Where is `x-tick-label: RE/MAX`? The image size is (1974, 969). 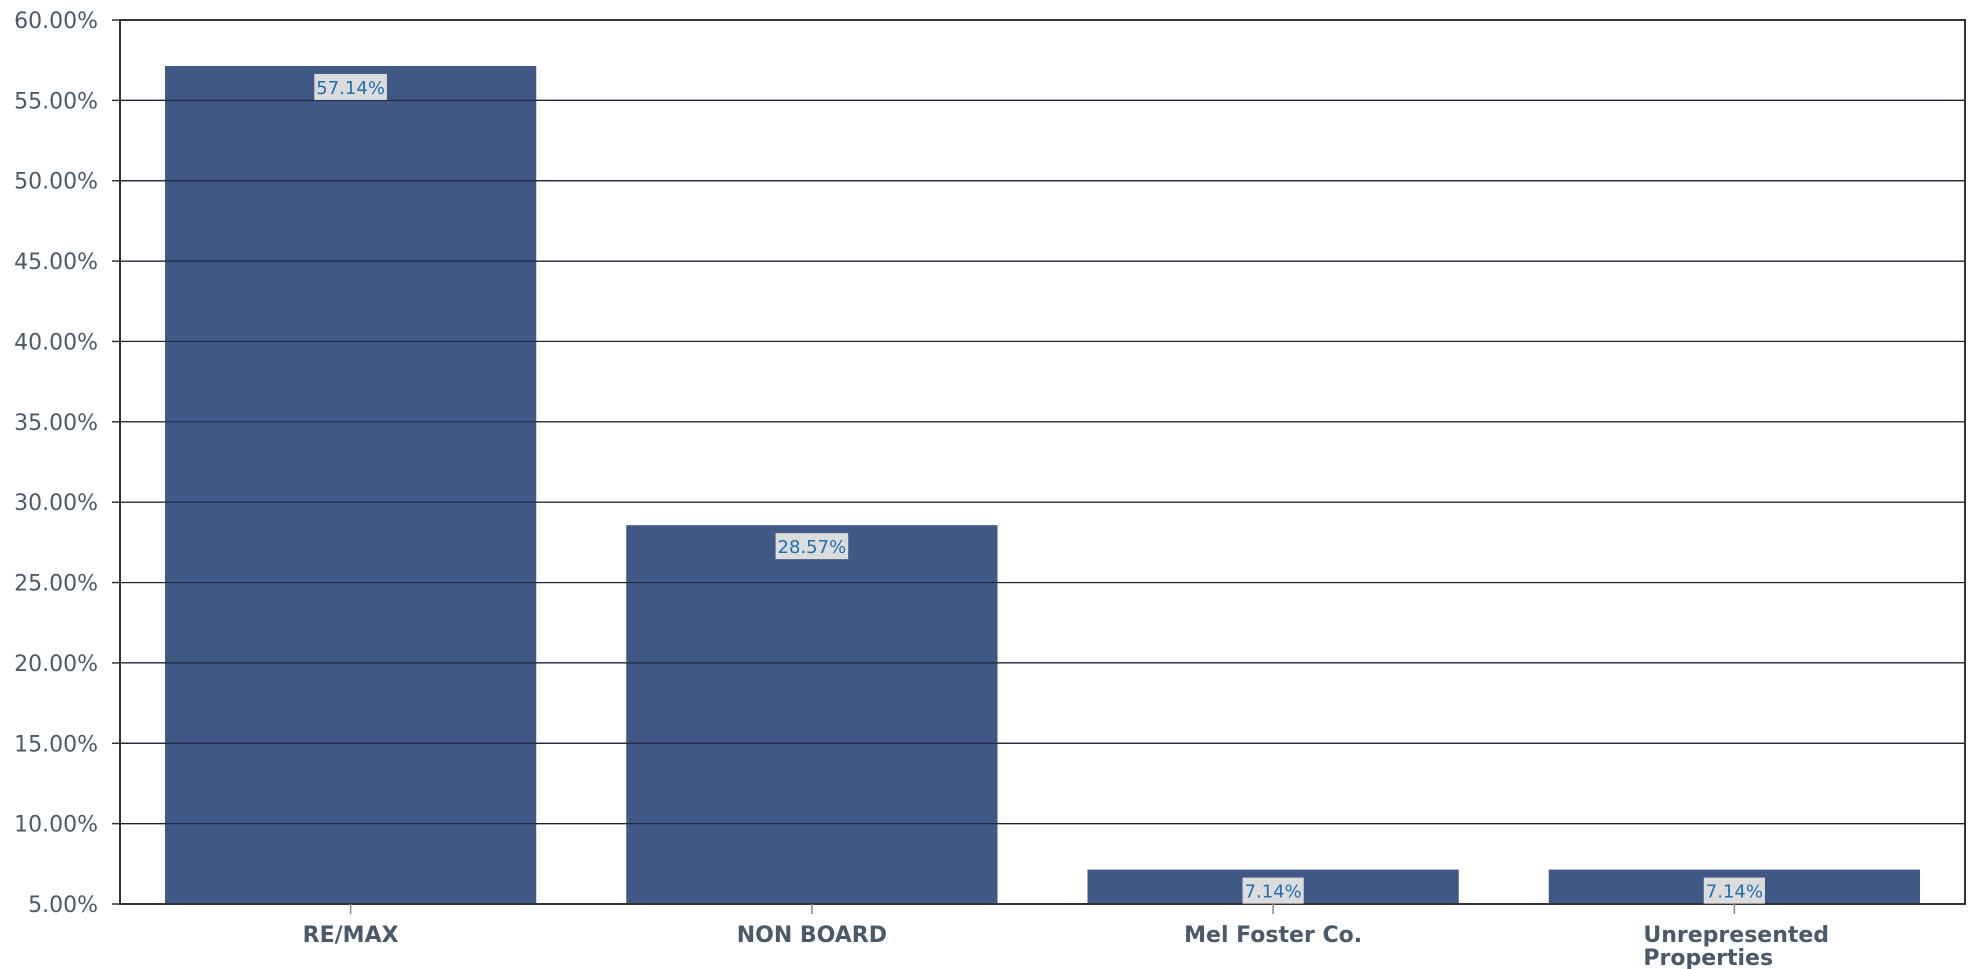 x-tick-label: RE/MAX is located at coordinates (351, 935).